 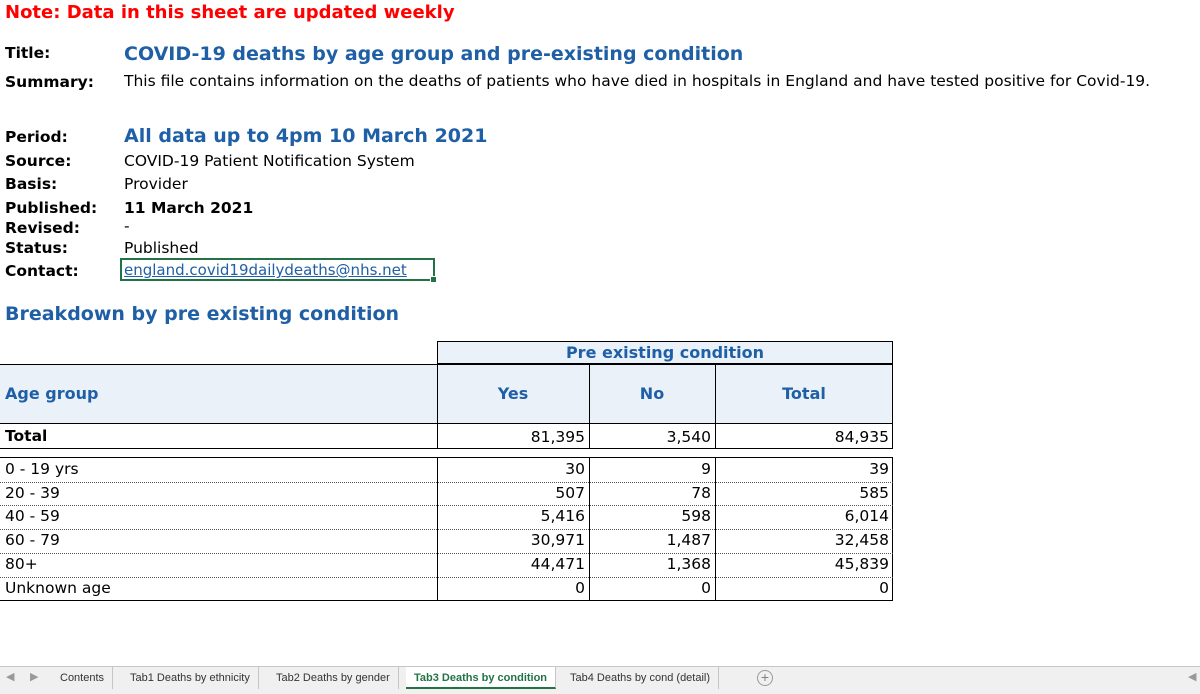 What do you see at coordinates (696, 516) in the screenshot?
I see `row-no-value: 598` at bounding box center [696, 516].